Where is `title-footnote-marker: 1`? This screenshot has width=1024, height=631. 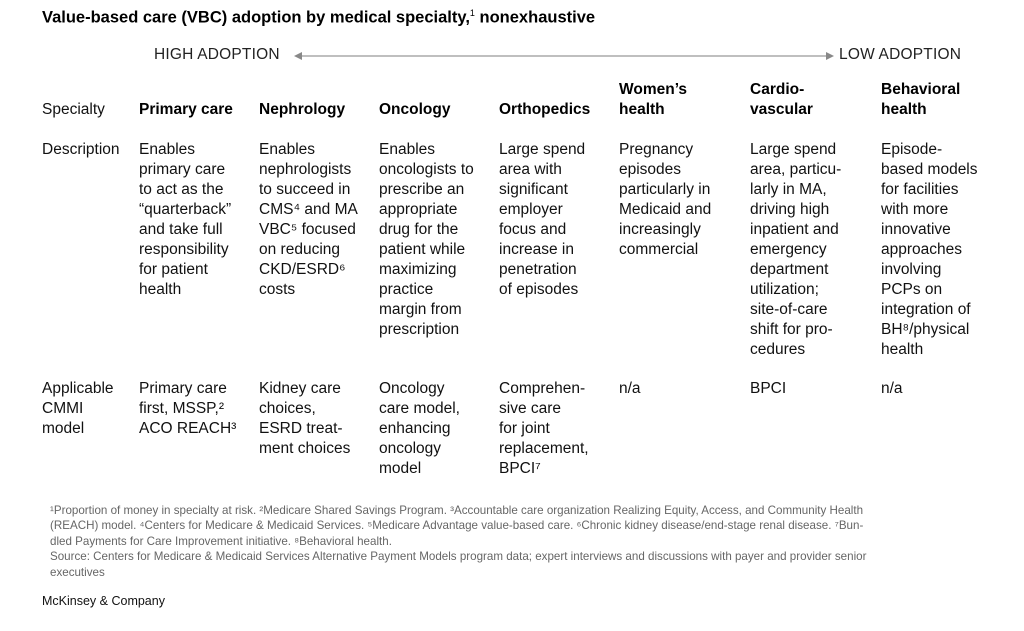
title-footnote-marker: 1 is located at coordinates (472, 13).